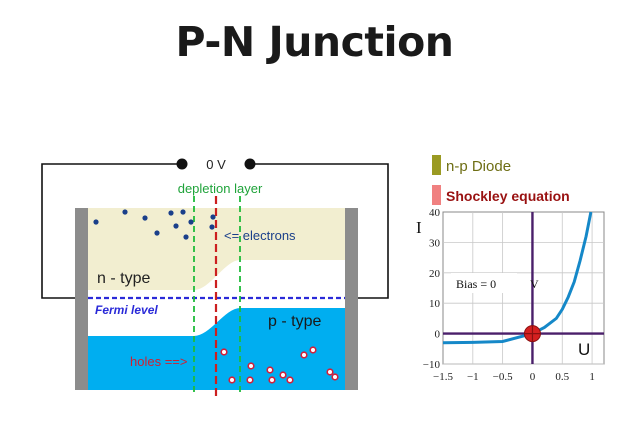  Describe the element at coordinates (435, 304) in the screenshot. I see `y-tick-label: 10` at that location.